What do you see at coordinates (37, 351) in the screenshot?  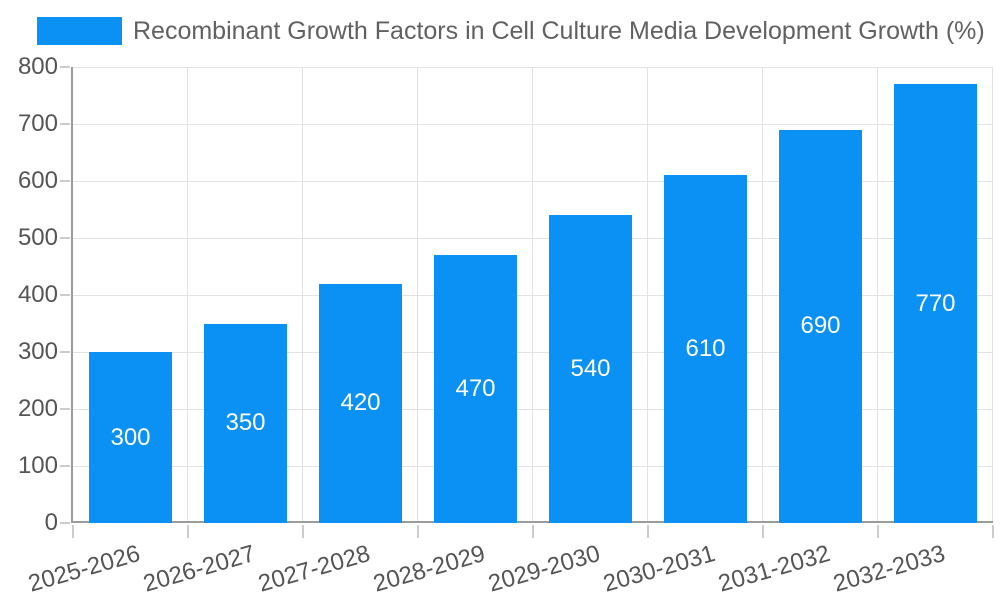 I see `y-tick-label: 300` at bounding box center [37, 351].